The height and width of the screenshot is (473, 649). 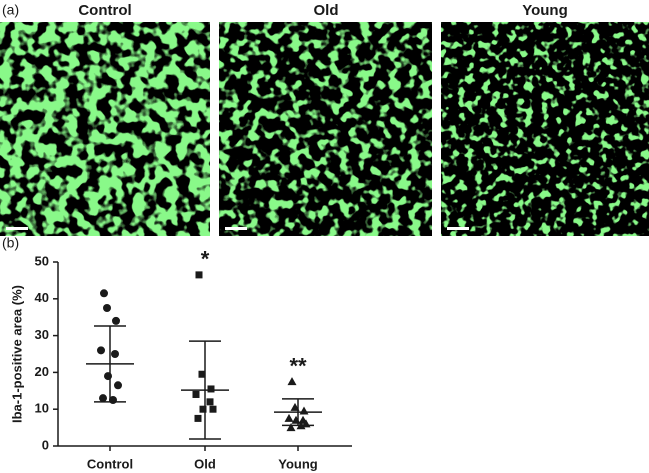 What do you see at coordinates (298, 365) in the screenshot?
I see `significance-label: **` at bounding box center [298, 365].